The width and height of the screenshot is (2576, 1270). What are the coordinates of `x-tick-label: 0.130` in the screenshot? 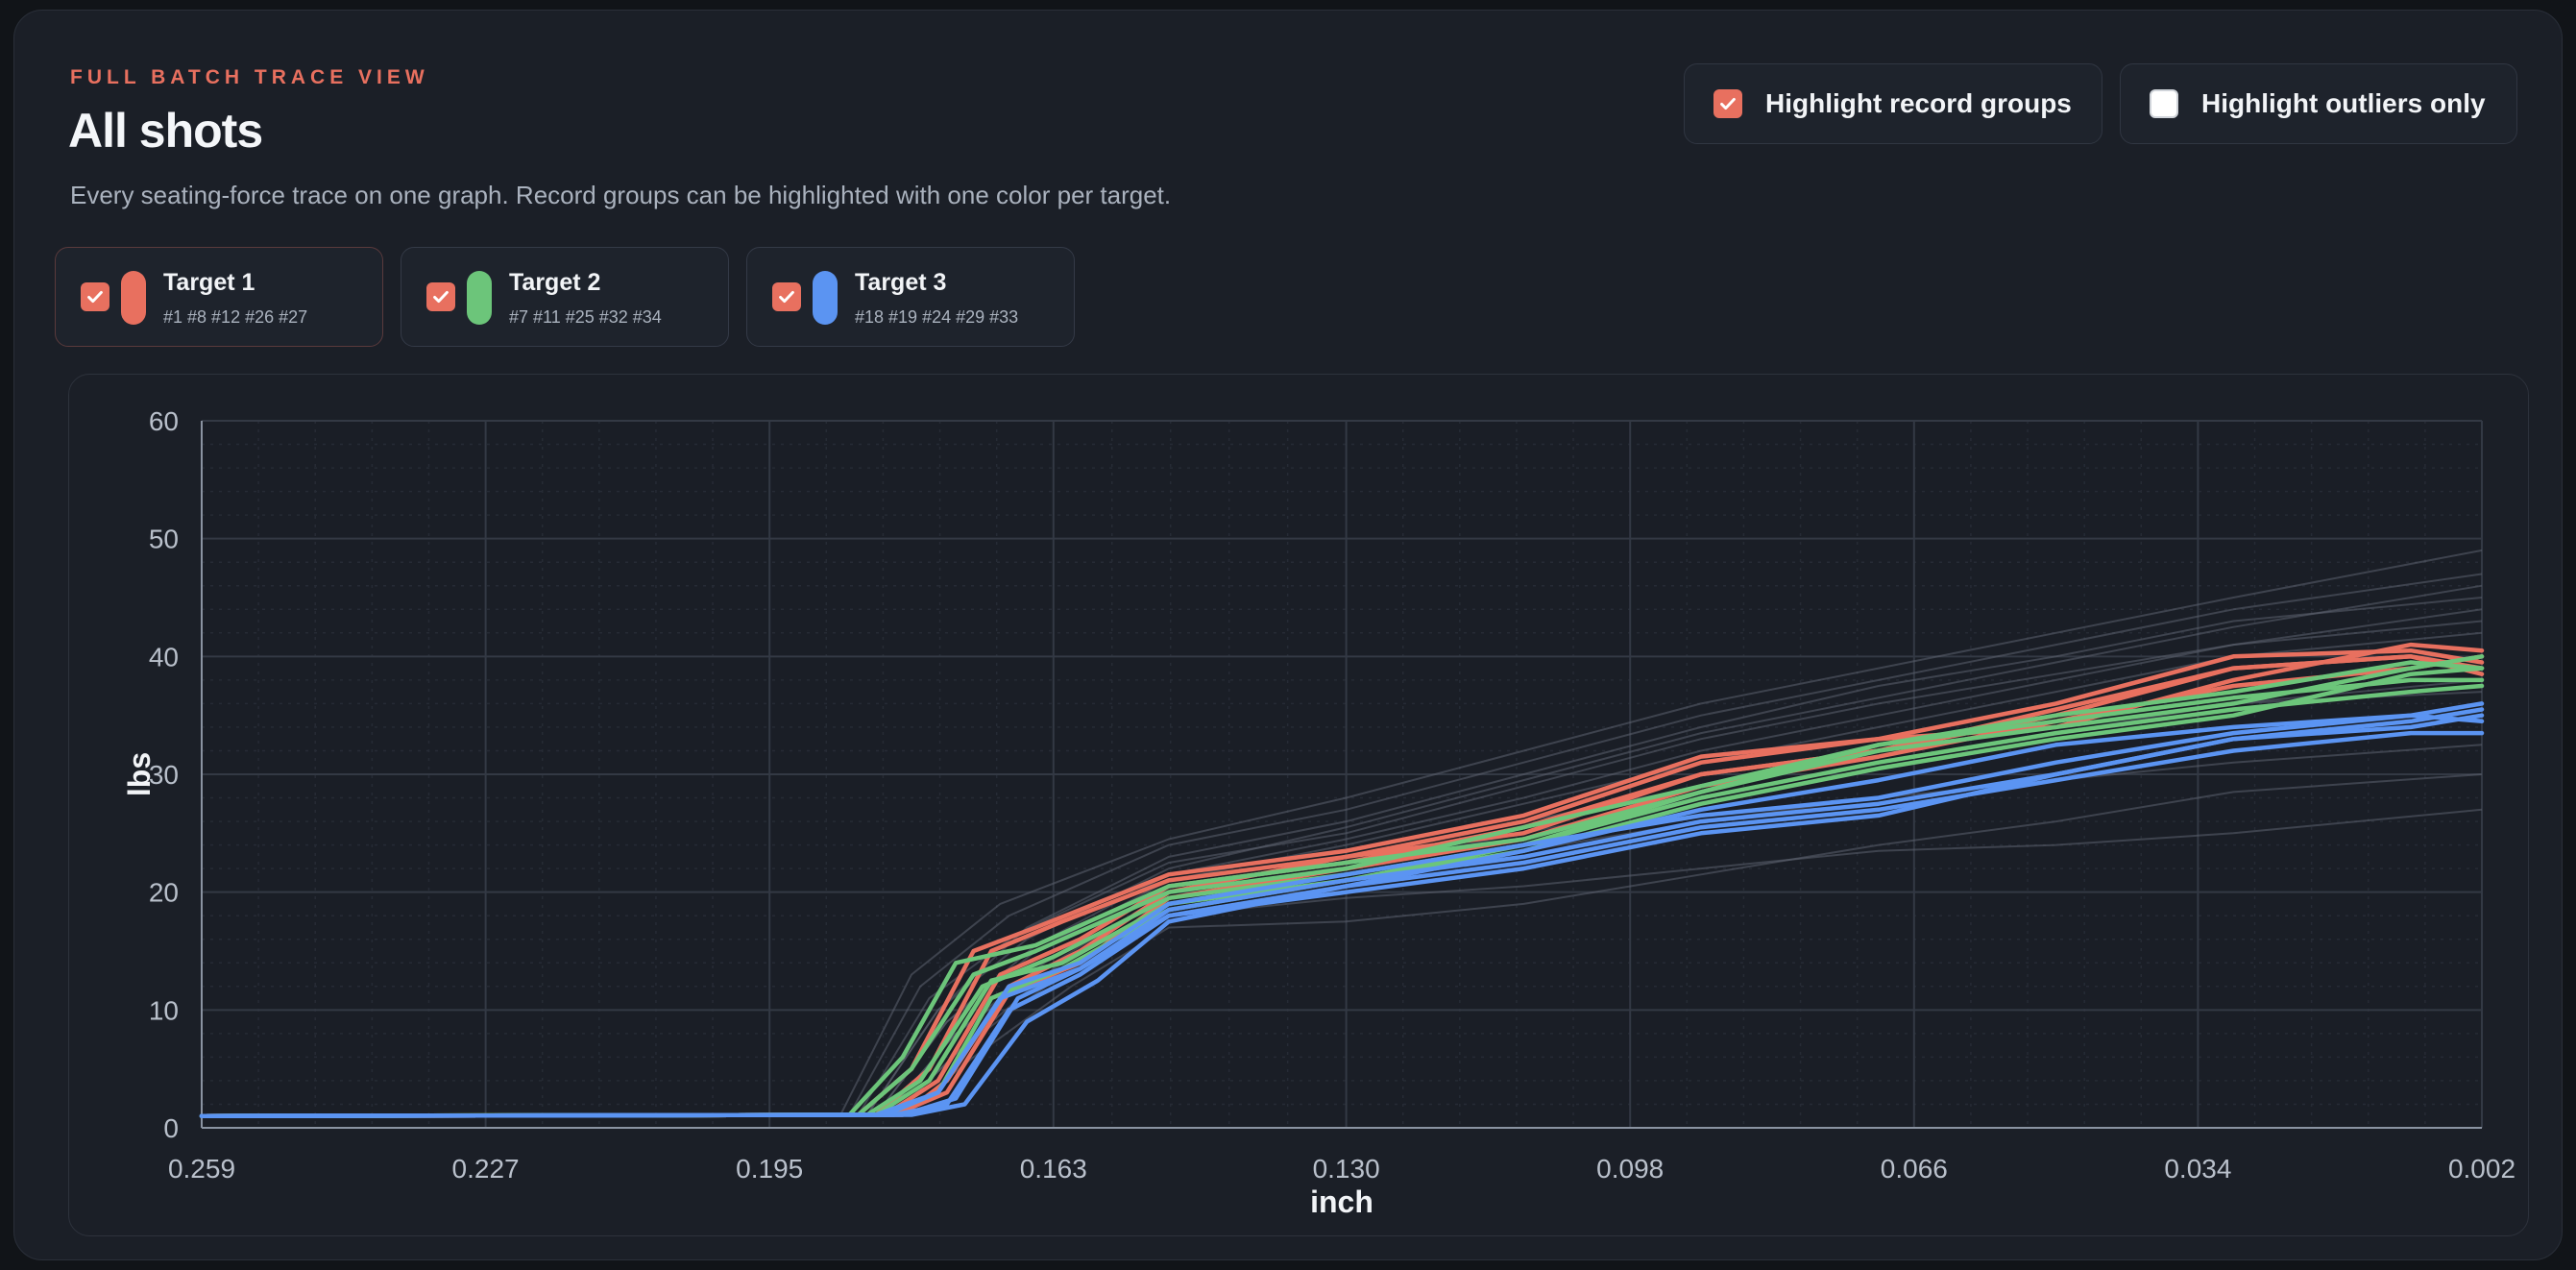 It's located at (1347, 1169).